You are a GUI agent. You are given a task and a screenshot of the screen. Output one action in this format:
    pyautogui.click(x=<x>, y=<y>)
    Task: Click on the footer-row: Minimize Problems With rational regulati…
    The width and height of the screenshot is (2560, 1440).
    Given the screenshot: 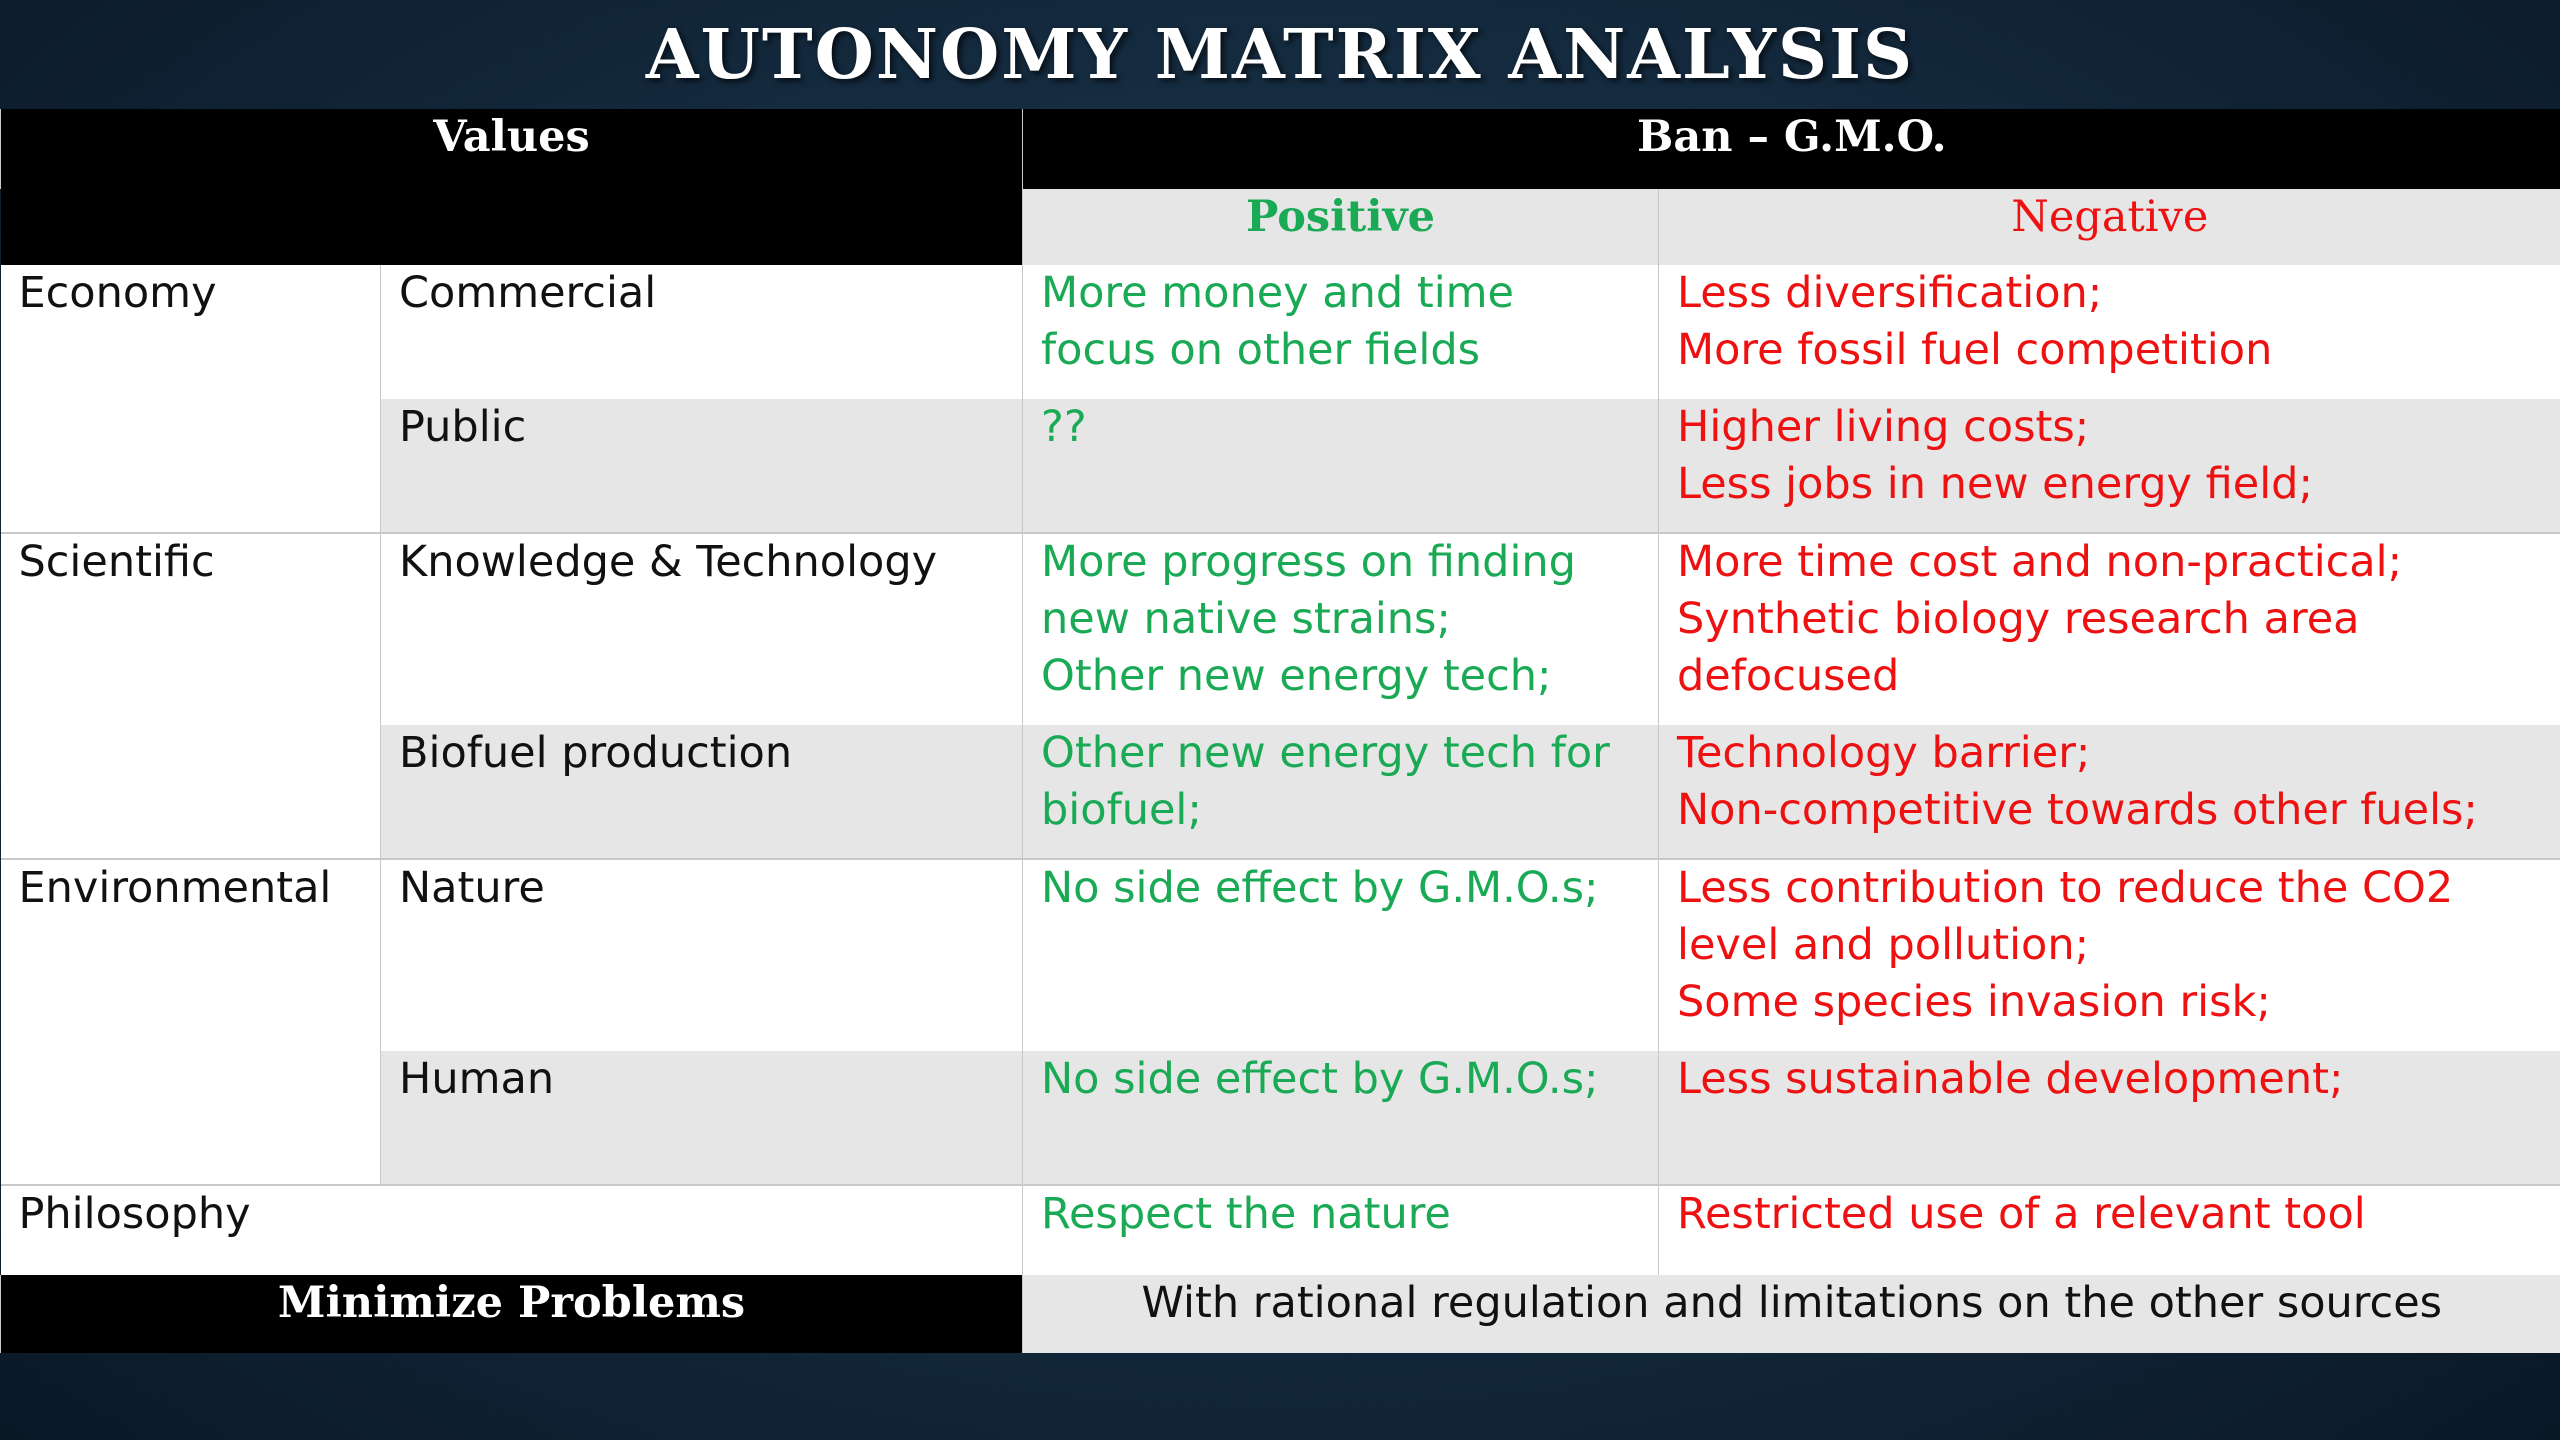 What is the action you would take?
    pyautogui.click(x=1280, y=1314)
    